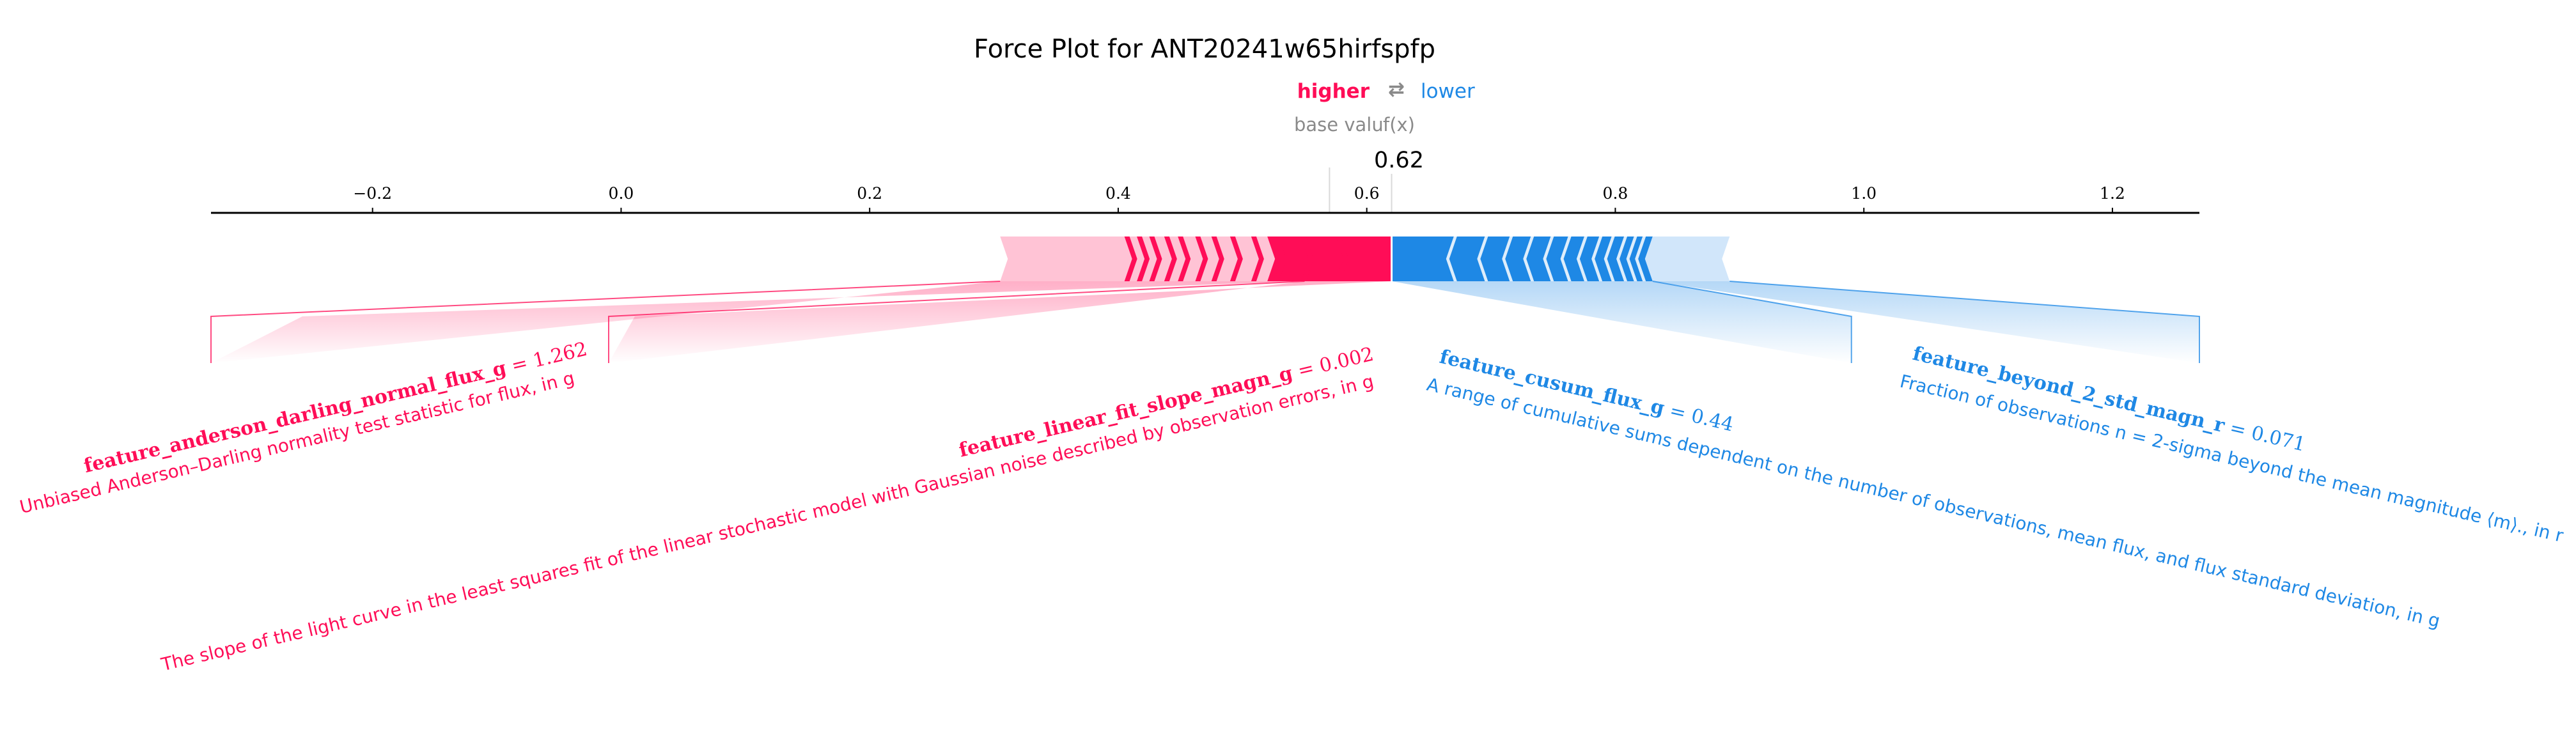 Image resolution: width=2576 pixels, height=737 pixels. Describe the element at coordinates (1448, 91) in the screenshot. I see `legend-lower: lower` at that location.